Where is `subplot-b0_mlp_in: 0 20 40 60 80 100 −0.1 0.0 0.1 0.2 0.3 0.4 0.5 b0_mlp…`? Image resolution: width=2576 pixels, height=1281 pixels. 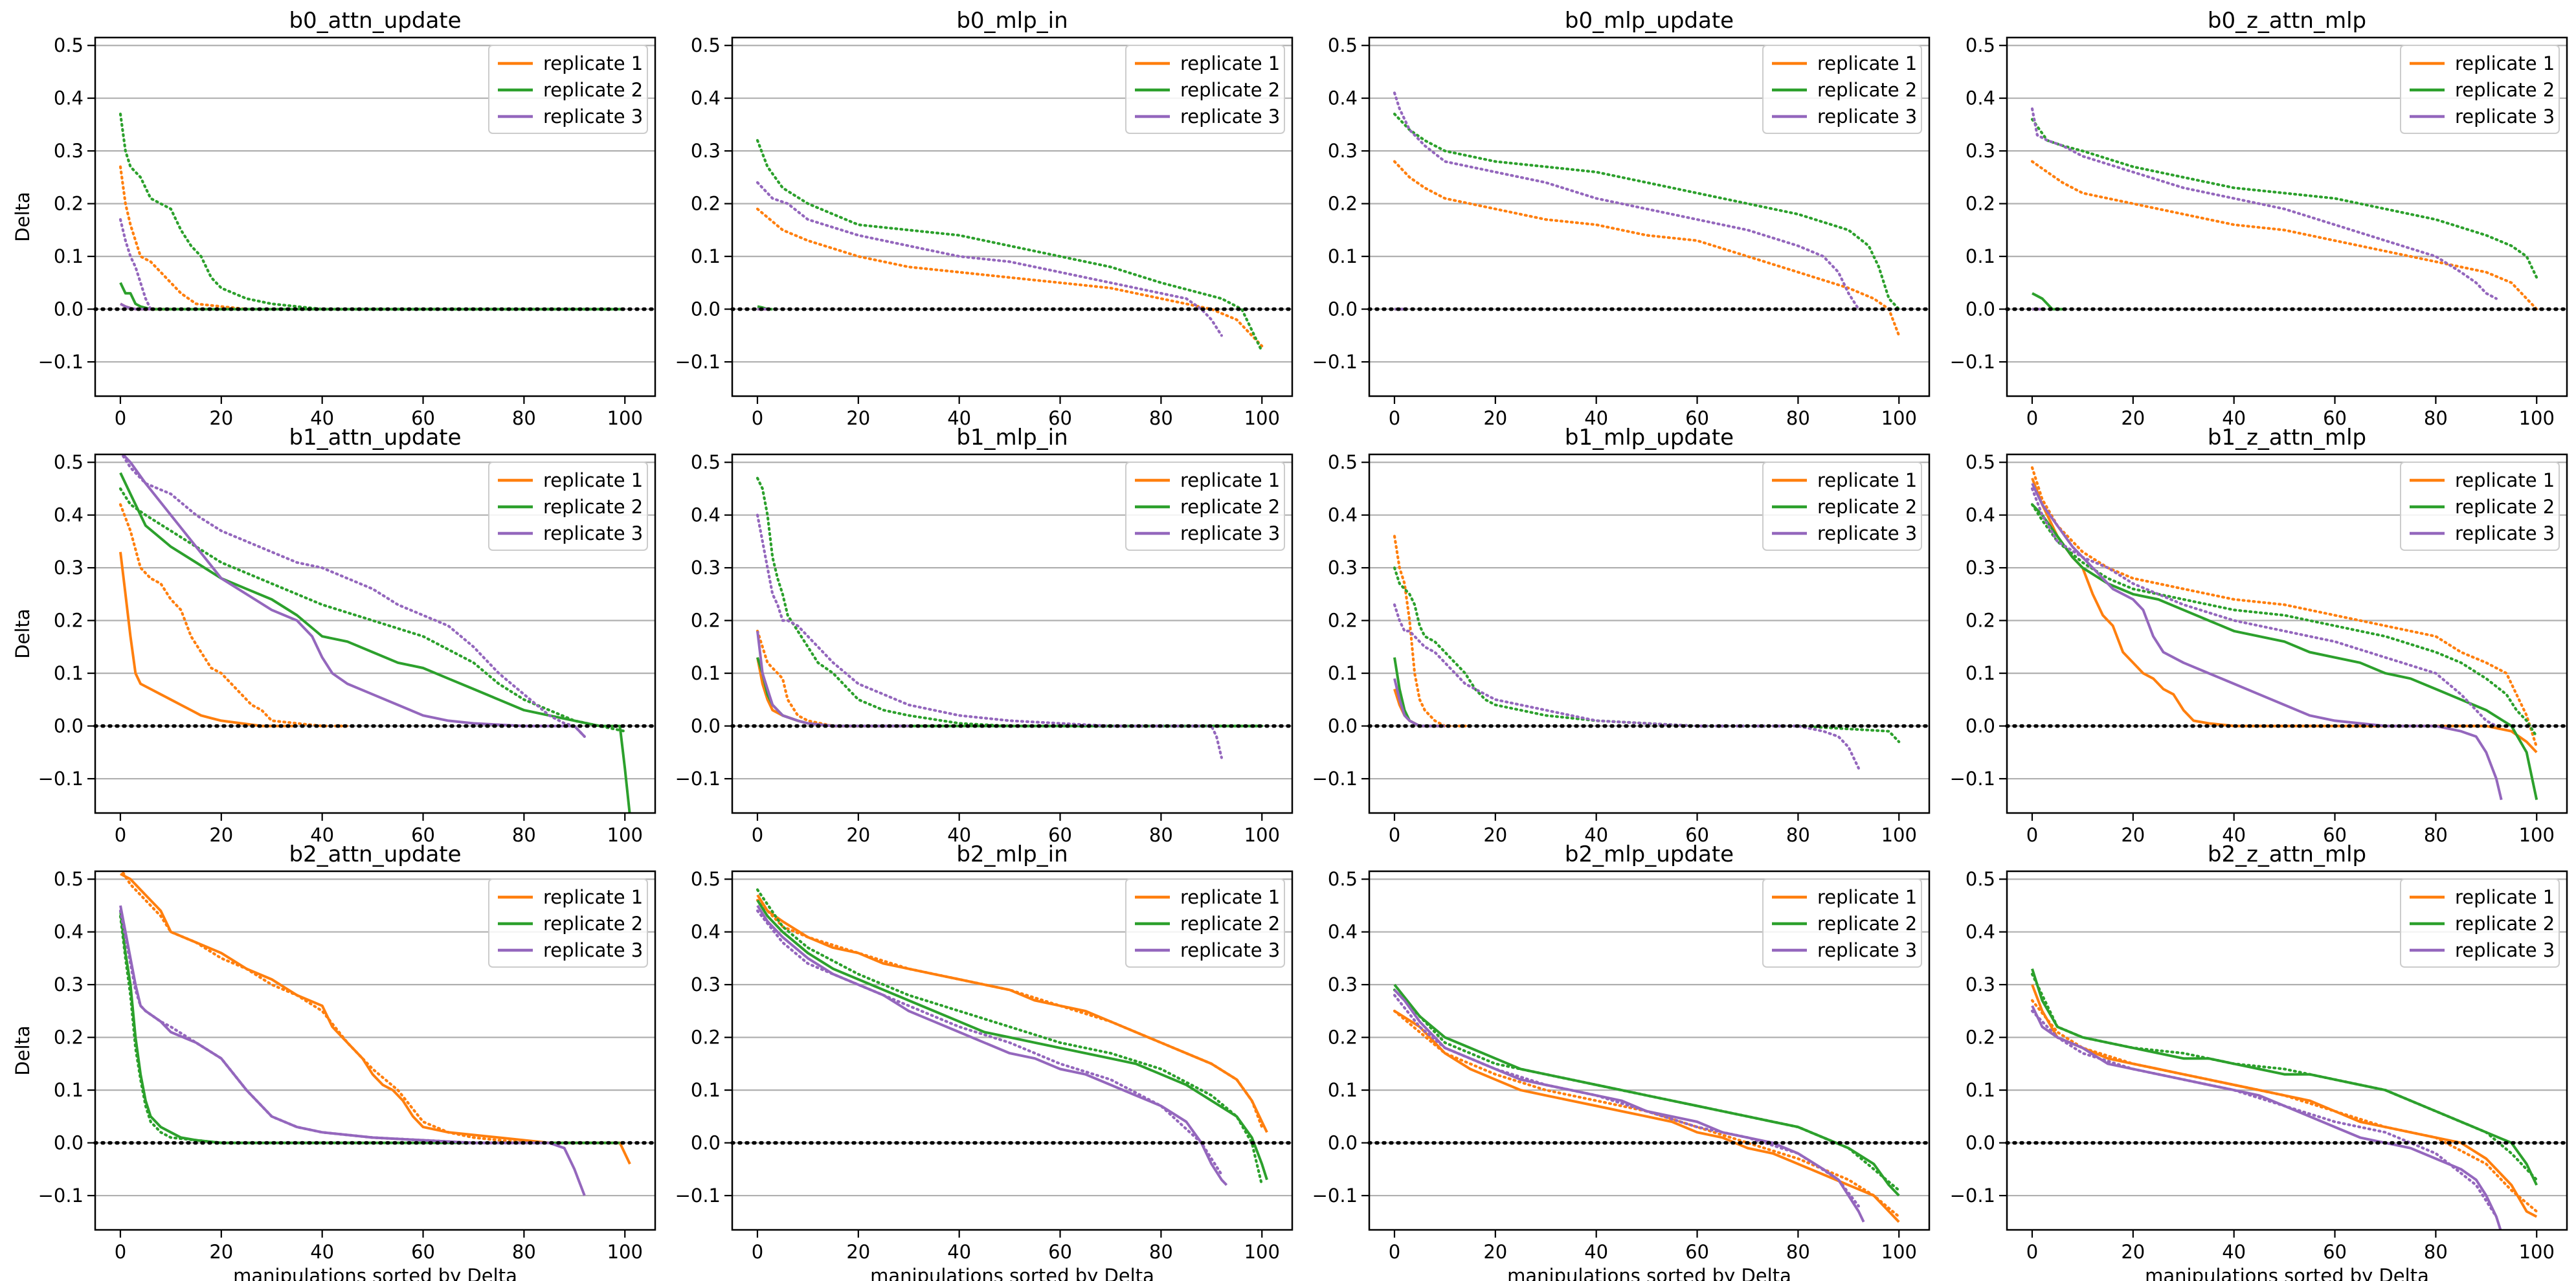 subplot-b0_mlp_in: 0 20 40 60 80 100 −0.1 0.0 0.1 0.2 0.3 0.4 0.5 b0_mlp… is located at coordinates (984, 218).